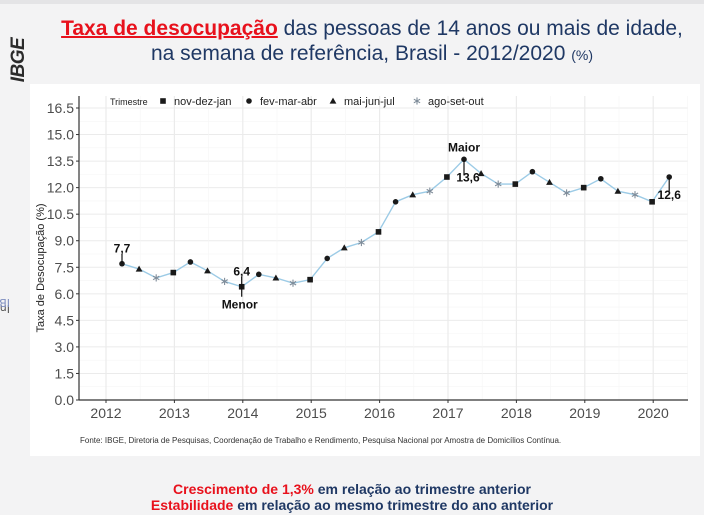 This screenshot has width=704, height=515. What do you see at coordinates (333, 100) in the screenshot?
I see `legend-marker-triangle` at bounding box center [333, 100].